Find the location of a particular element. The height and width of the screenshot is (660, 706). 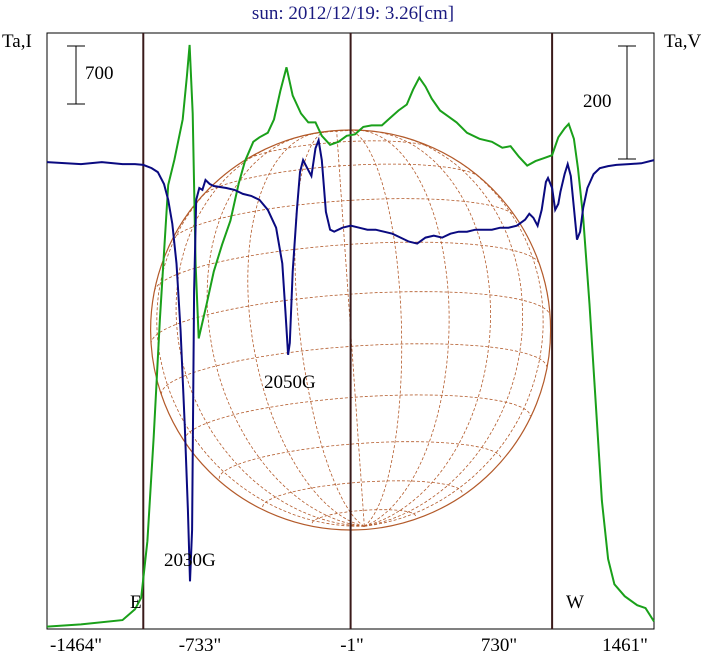

annotation-2050g: 2050G is located at coordinates (290, 382).